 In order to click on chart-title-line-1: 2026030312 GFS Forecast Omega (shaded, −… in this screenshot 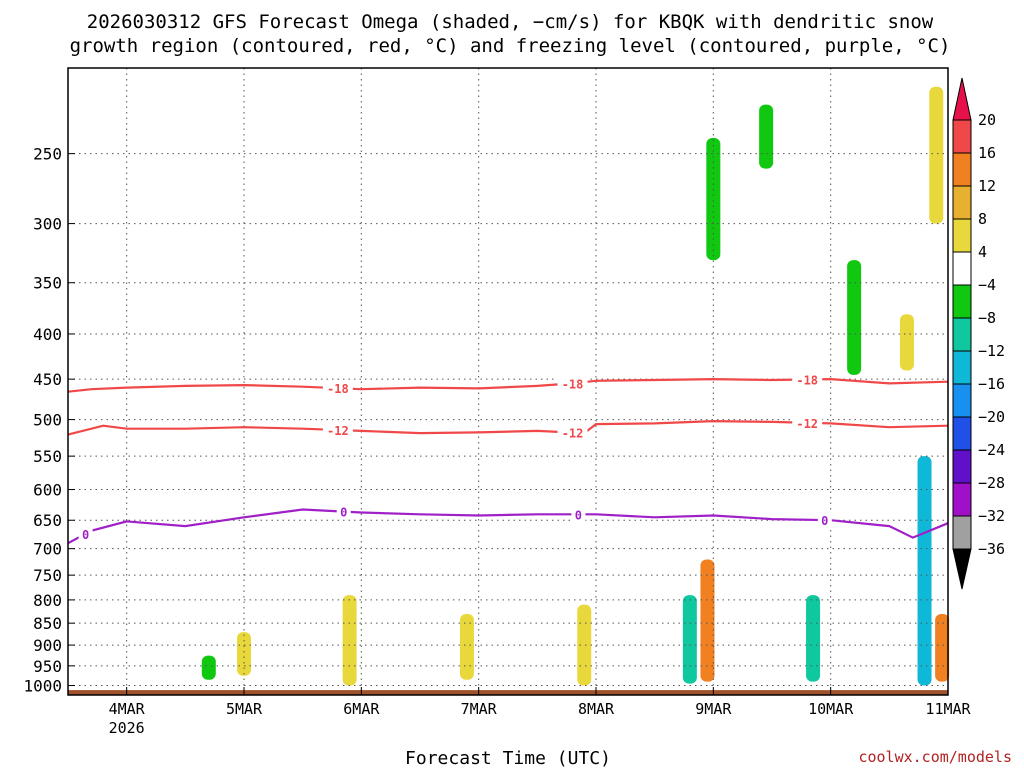, I will do `click(510, 22)`.